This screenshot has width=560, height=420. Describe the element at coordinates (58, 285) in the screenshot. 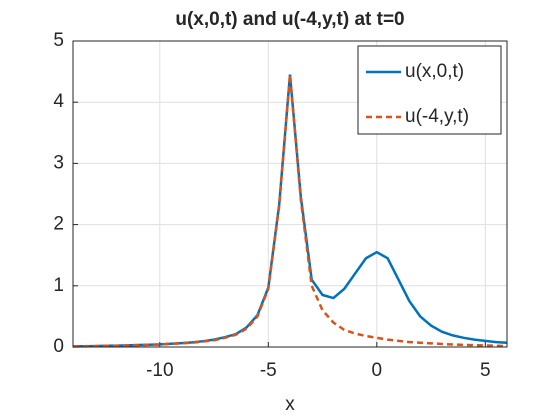

I see `y-tick-label: 1` at that location.